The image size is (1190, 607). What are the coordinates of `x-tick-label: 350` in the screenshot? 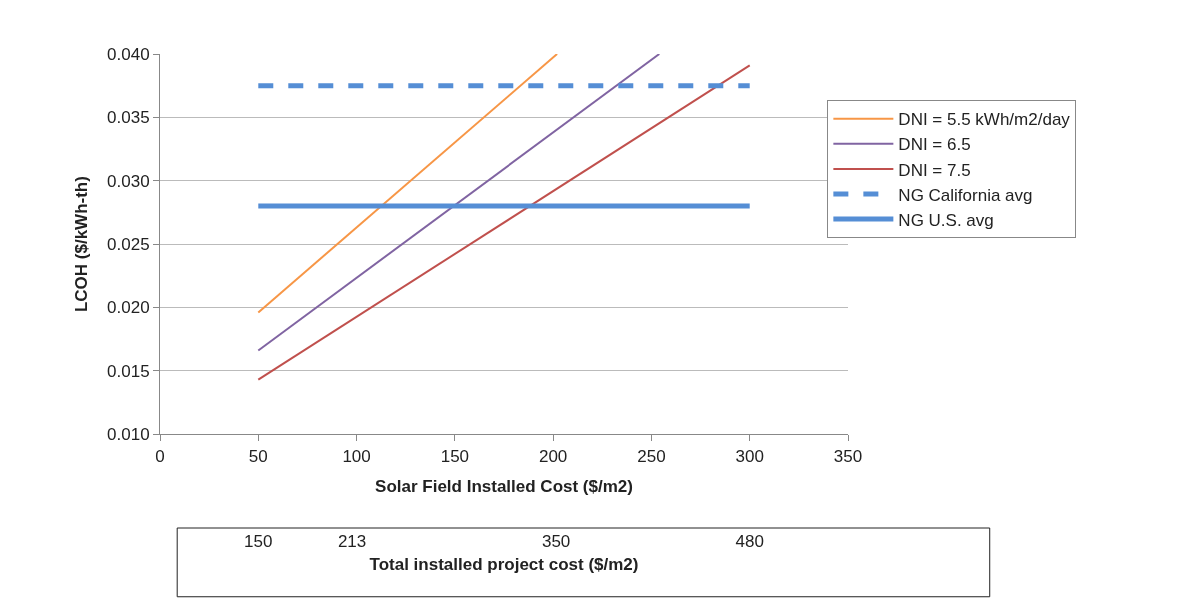 It's located at (848, 456).